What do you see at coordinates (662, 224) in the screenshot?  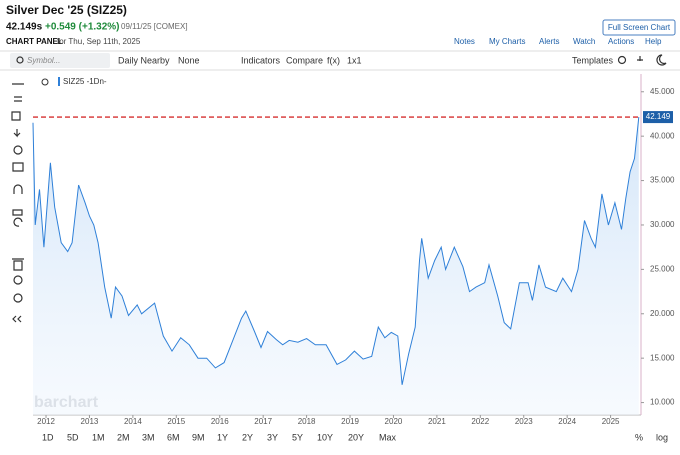 I see `y-tick-label: 30.000` at bounding box center [662, 224].